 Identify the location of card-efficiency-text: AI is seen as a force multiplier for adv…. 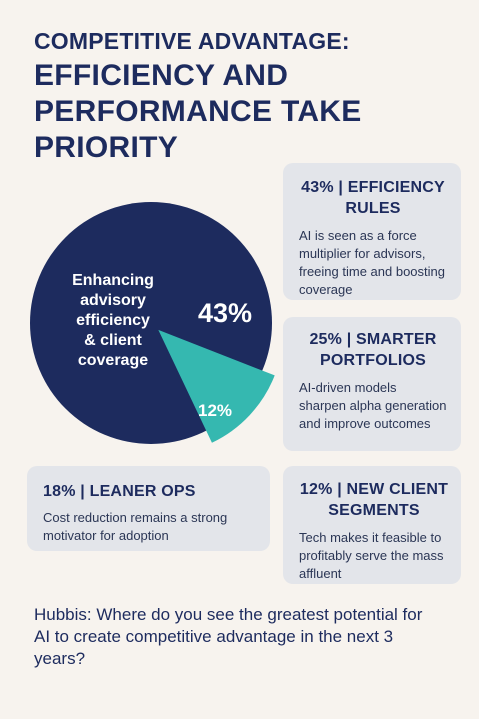
(372, 262).